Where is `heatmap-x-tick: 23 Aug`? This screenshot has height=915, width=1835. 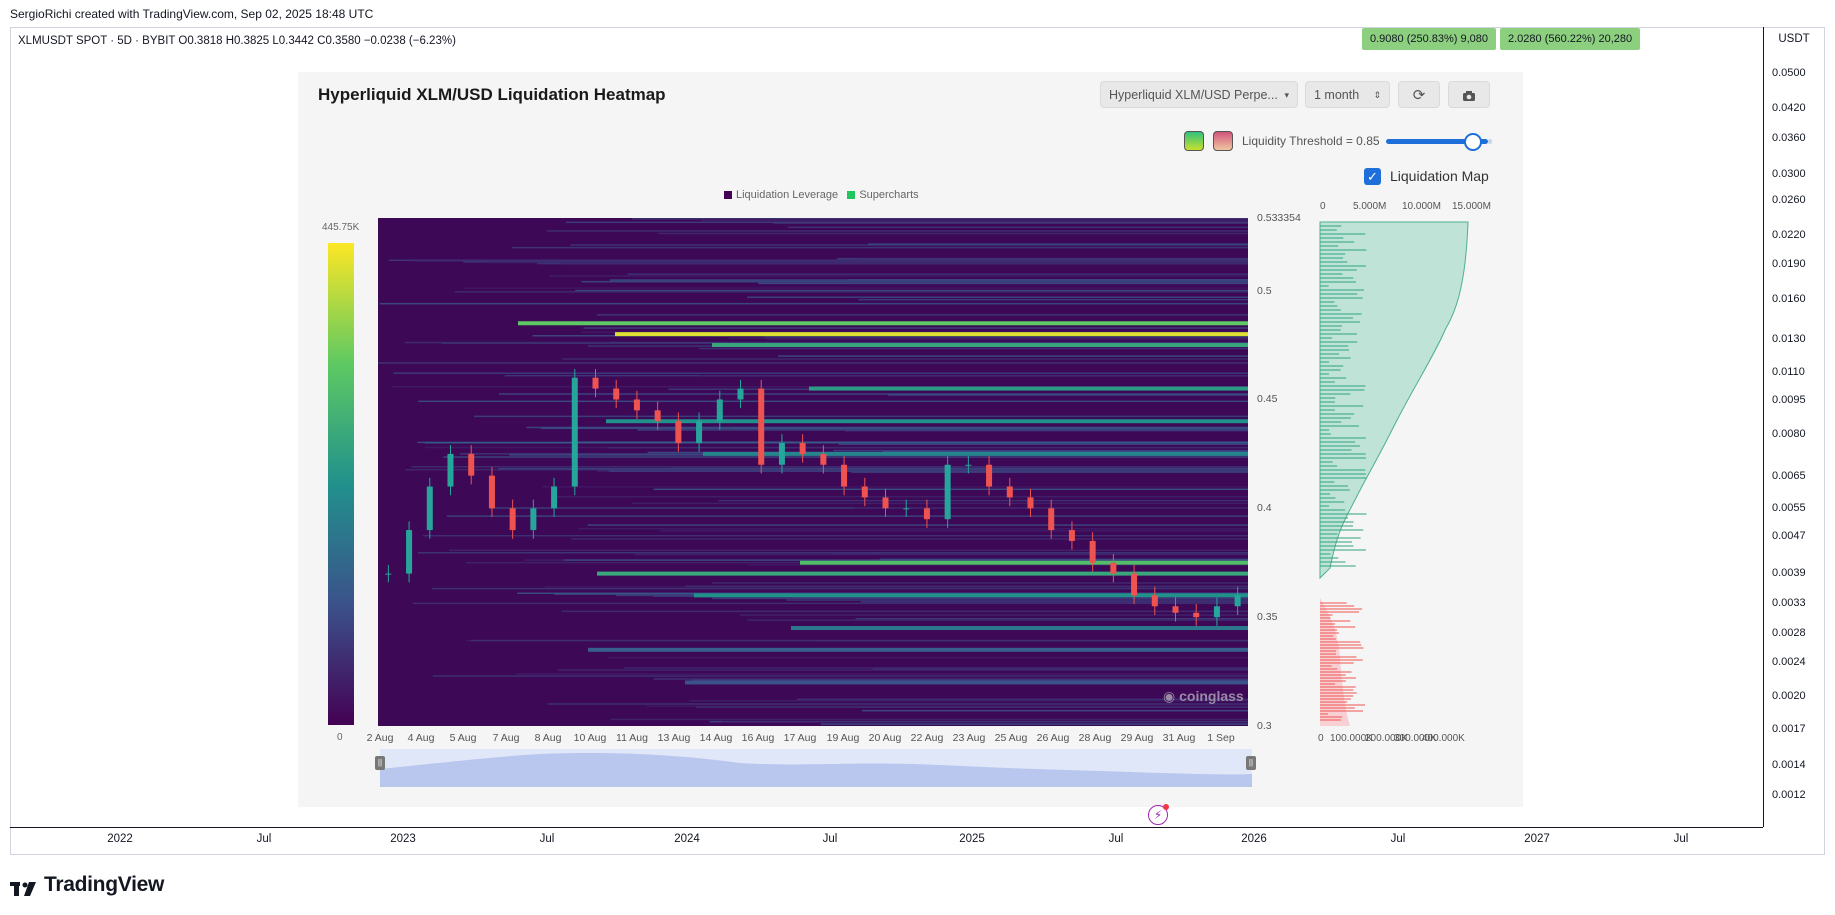
heatmap-x-tick: 23 Aug is located at coordinates (969, 738).